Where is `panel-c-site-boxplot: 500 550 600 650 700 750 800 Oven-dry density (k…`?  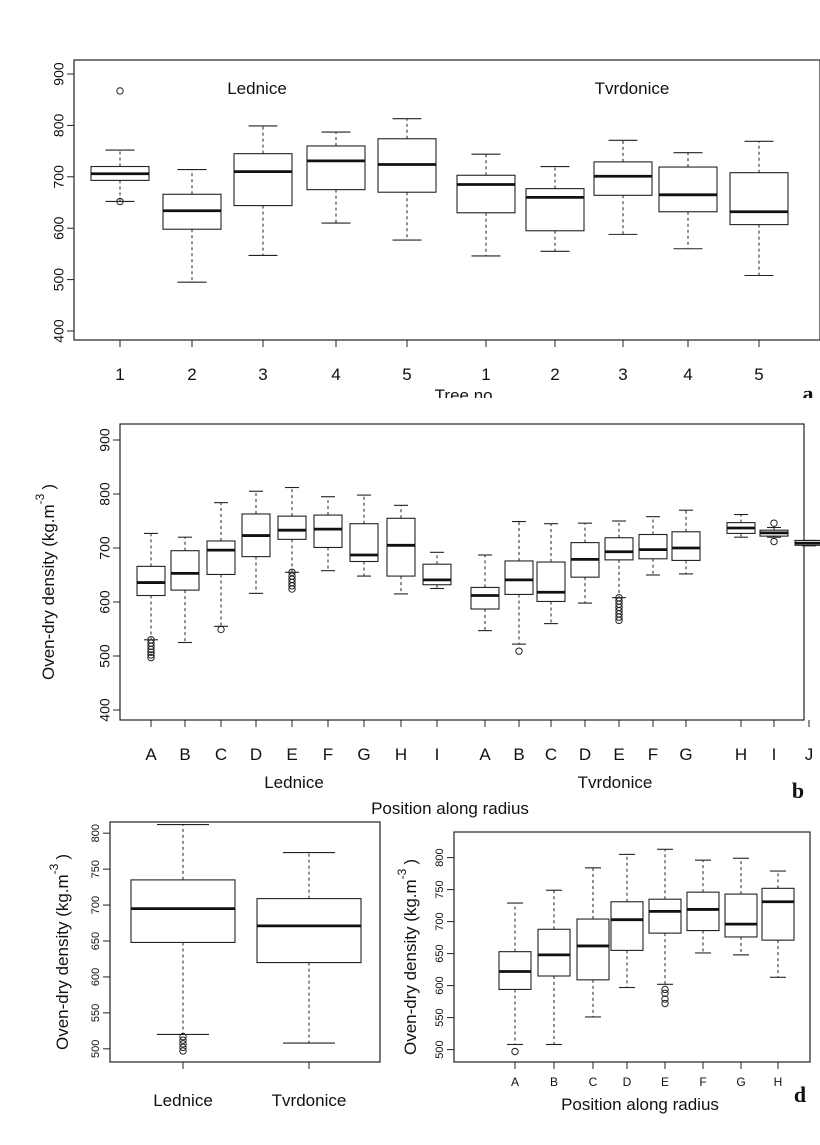
panel-c-site-boxplot: 500 550 600 650 700 750 800 Oven-dry density (k… is located at coordinates (234, 968).